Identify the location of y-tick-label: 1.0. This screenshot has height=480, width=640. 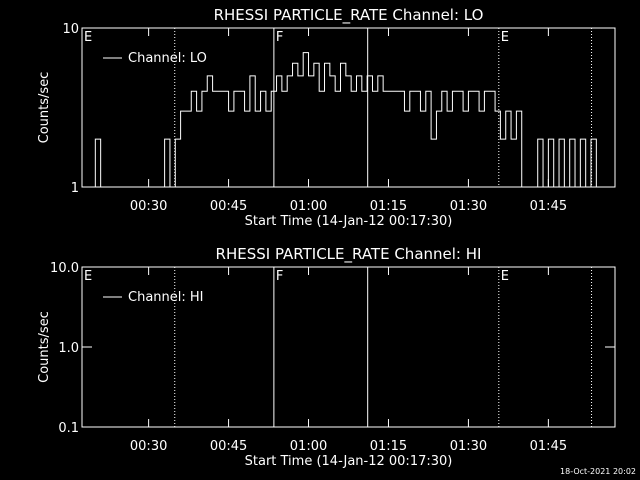
(68, 348).